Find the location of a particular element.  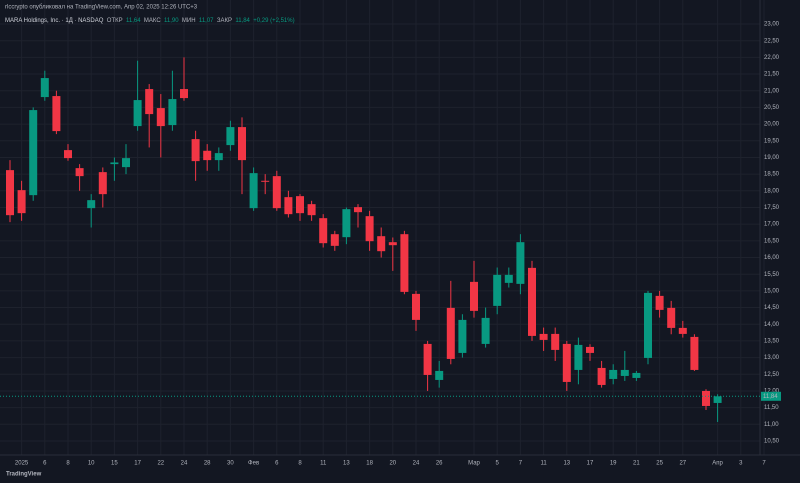

last-price-box is located at coordinates (771, 396).